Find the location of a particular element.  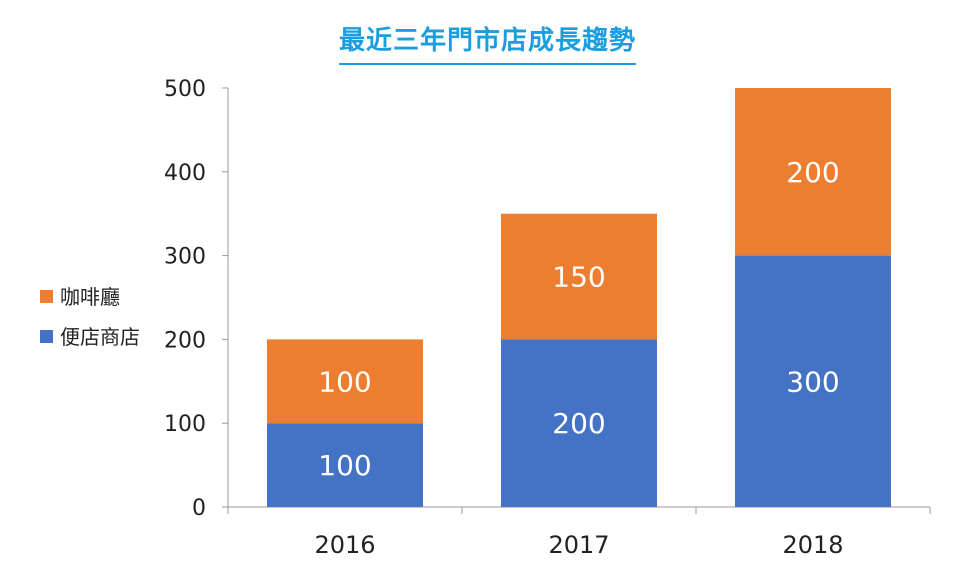

x-tick-label: 2017 is located at coordinates (578, 545).